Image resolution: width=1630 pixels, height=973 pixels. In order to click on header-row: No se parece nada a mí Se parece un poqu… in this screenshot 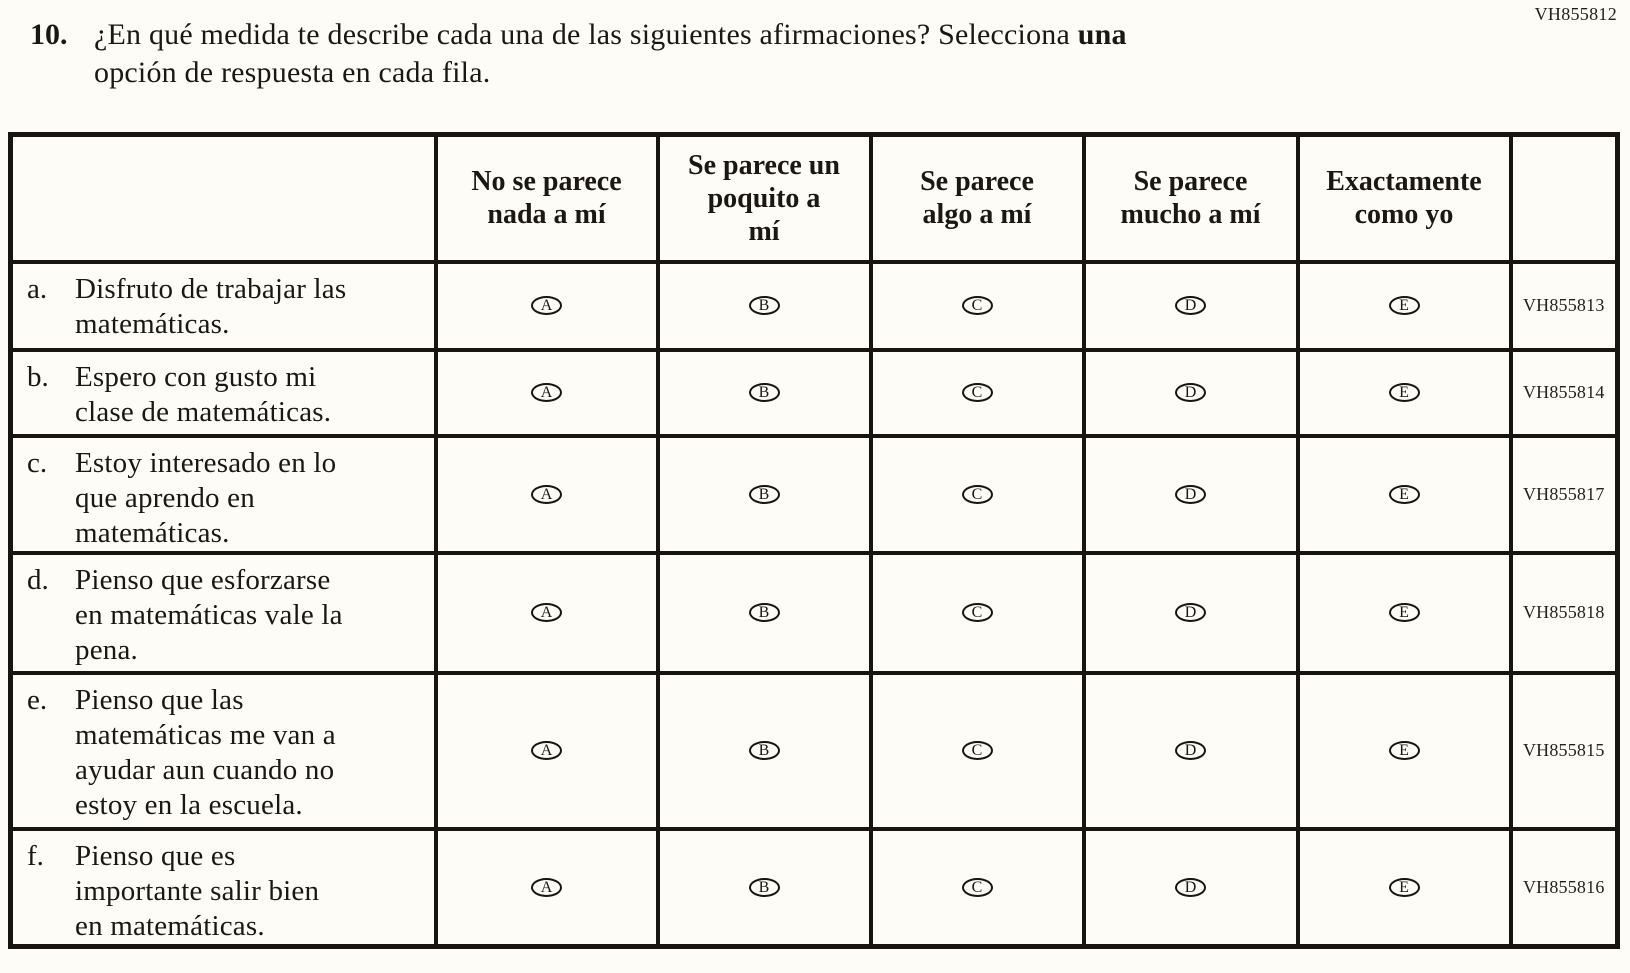, I will do `click(814, 198)`.